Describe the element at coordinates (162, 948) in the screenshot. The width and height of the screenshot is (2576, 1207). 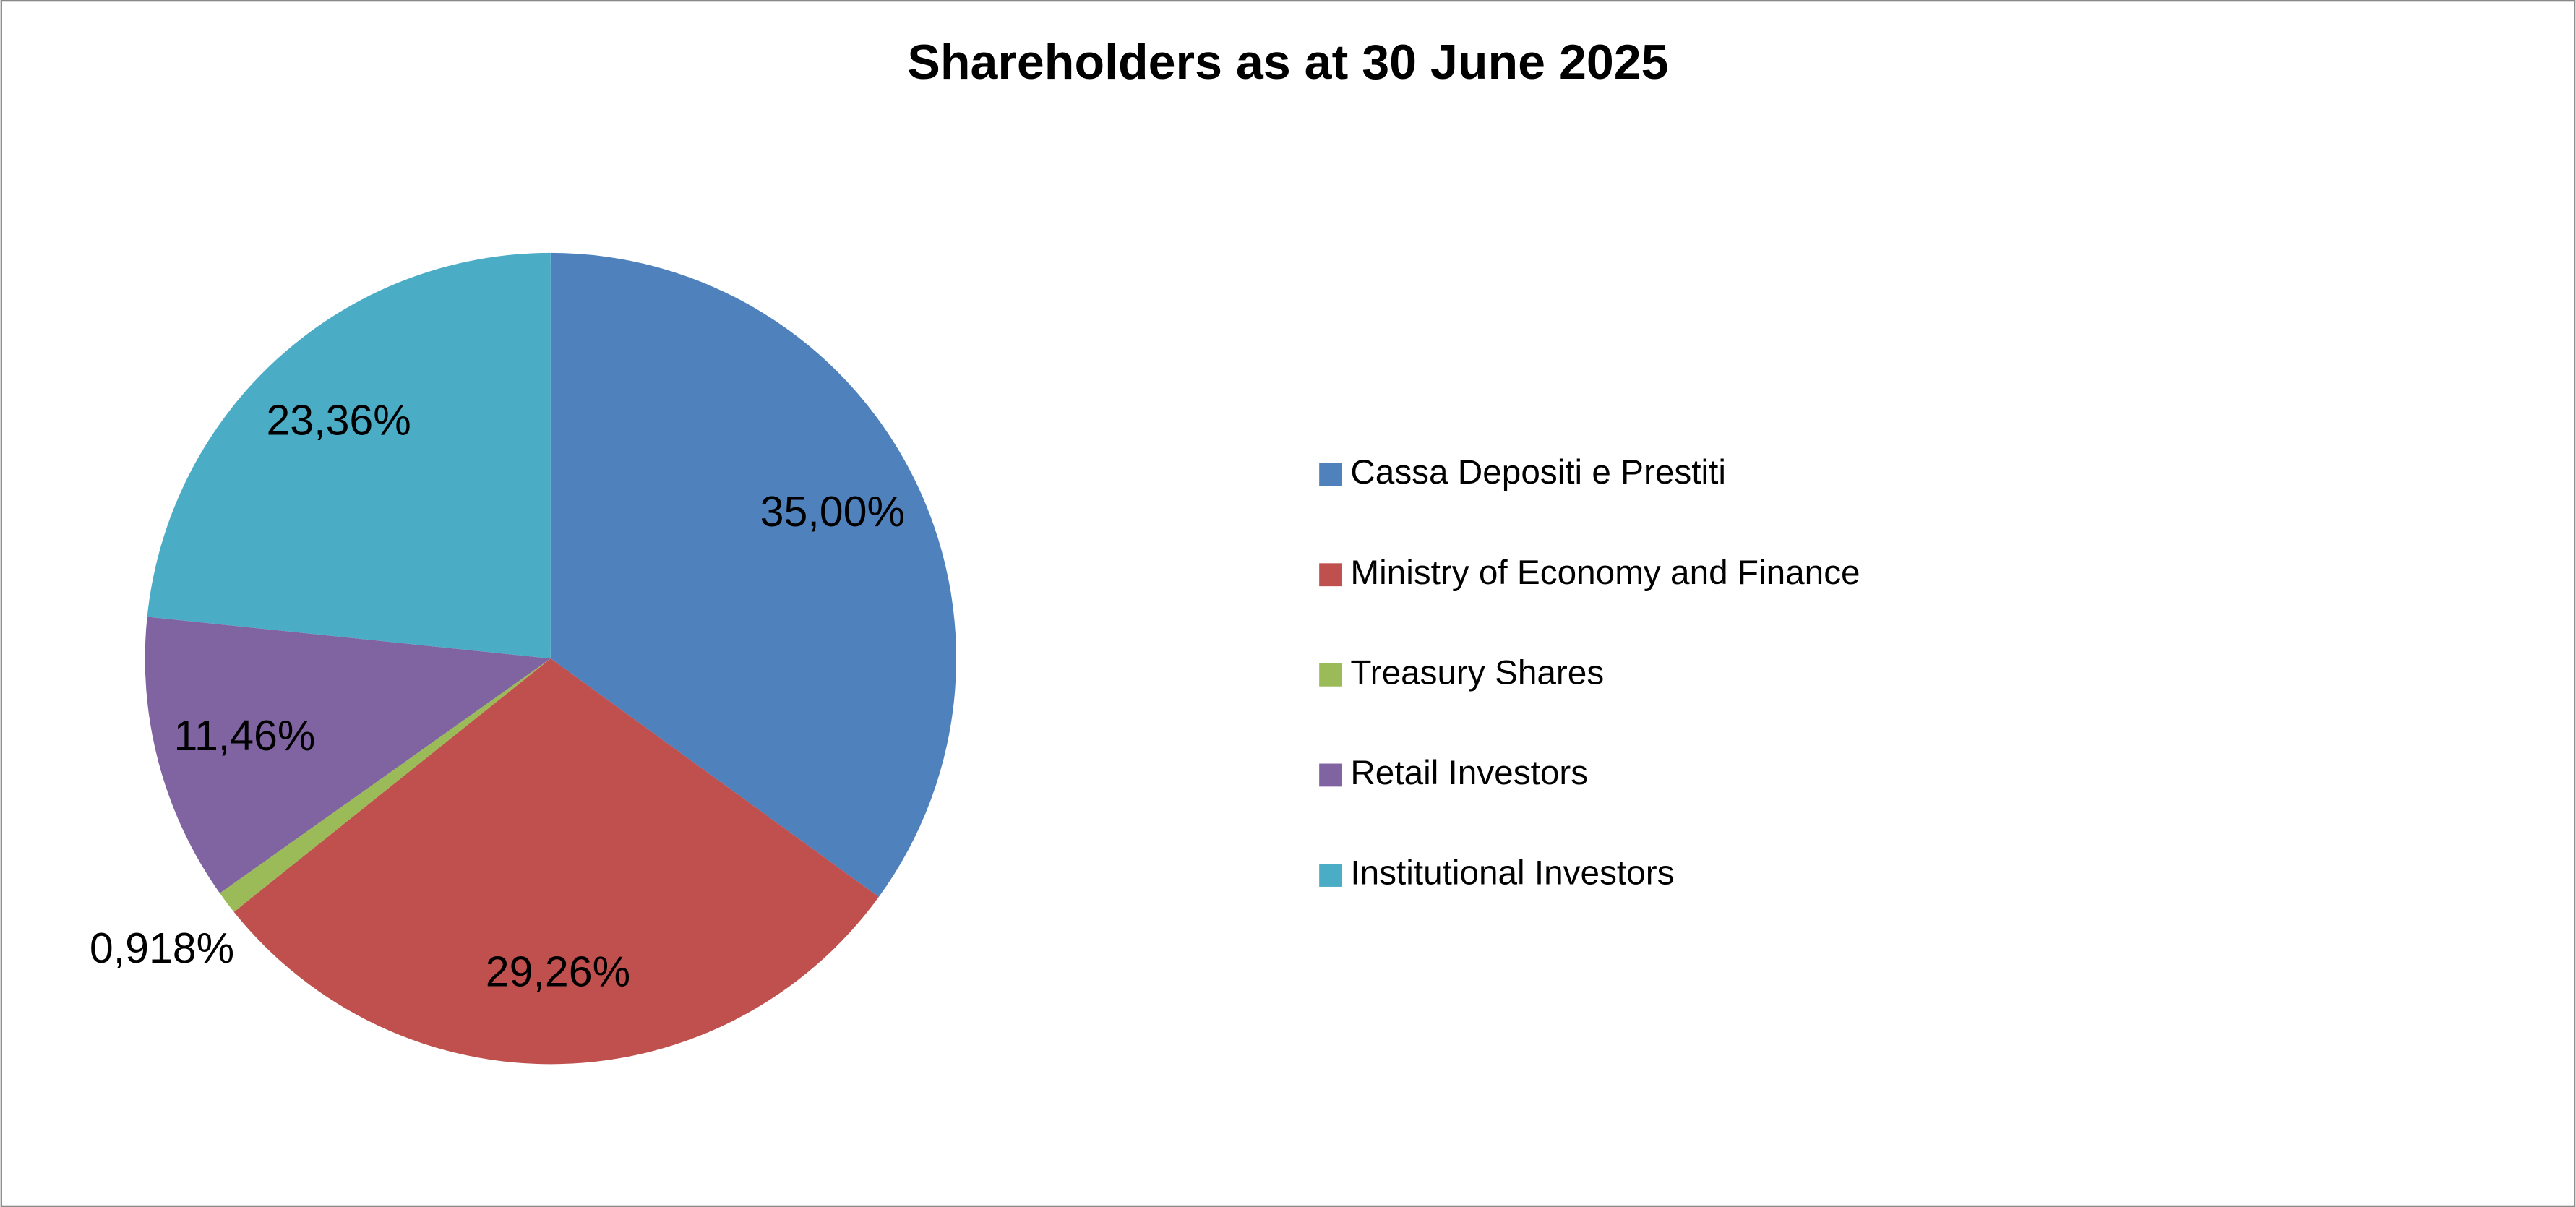
I see `data-label: 0,918%` at that location.